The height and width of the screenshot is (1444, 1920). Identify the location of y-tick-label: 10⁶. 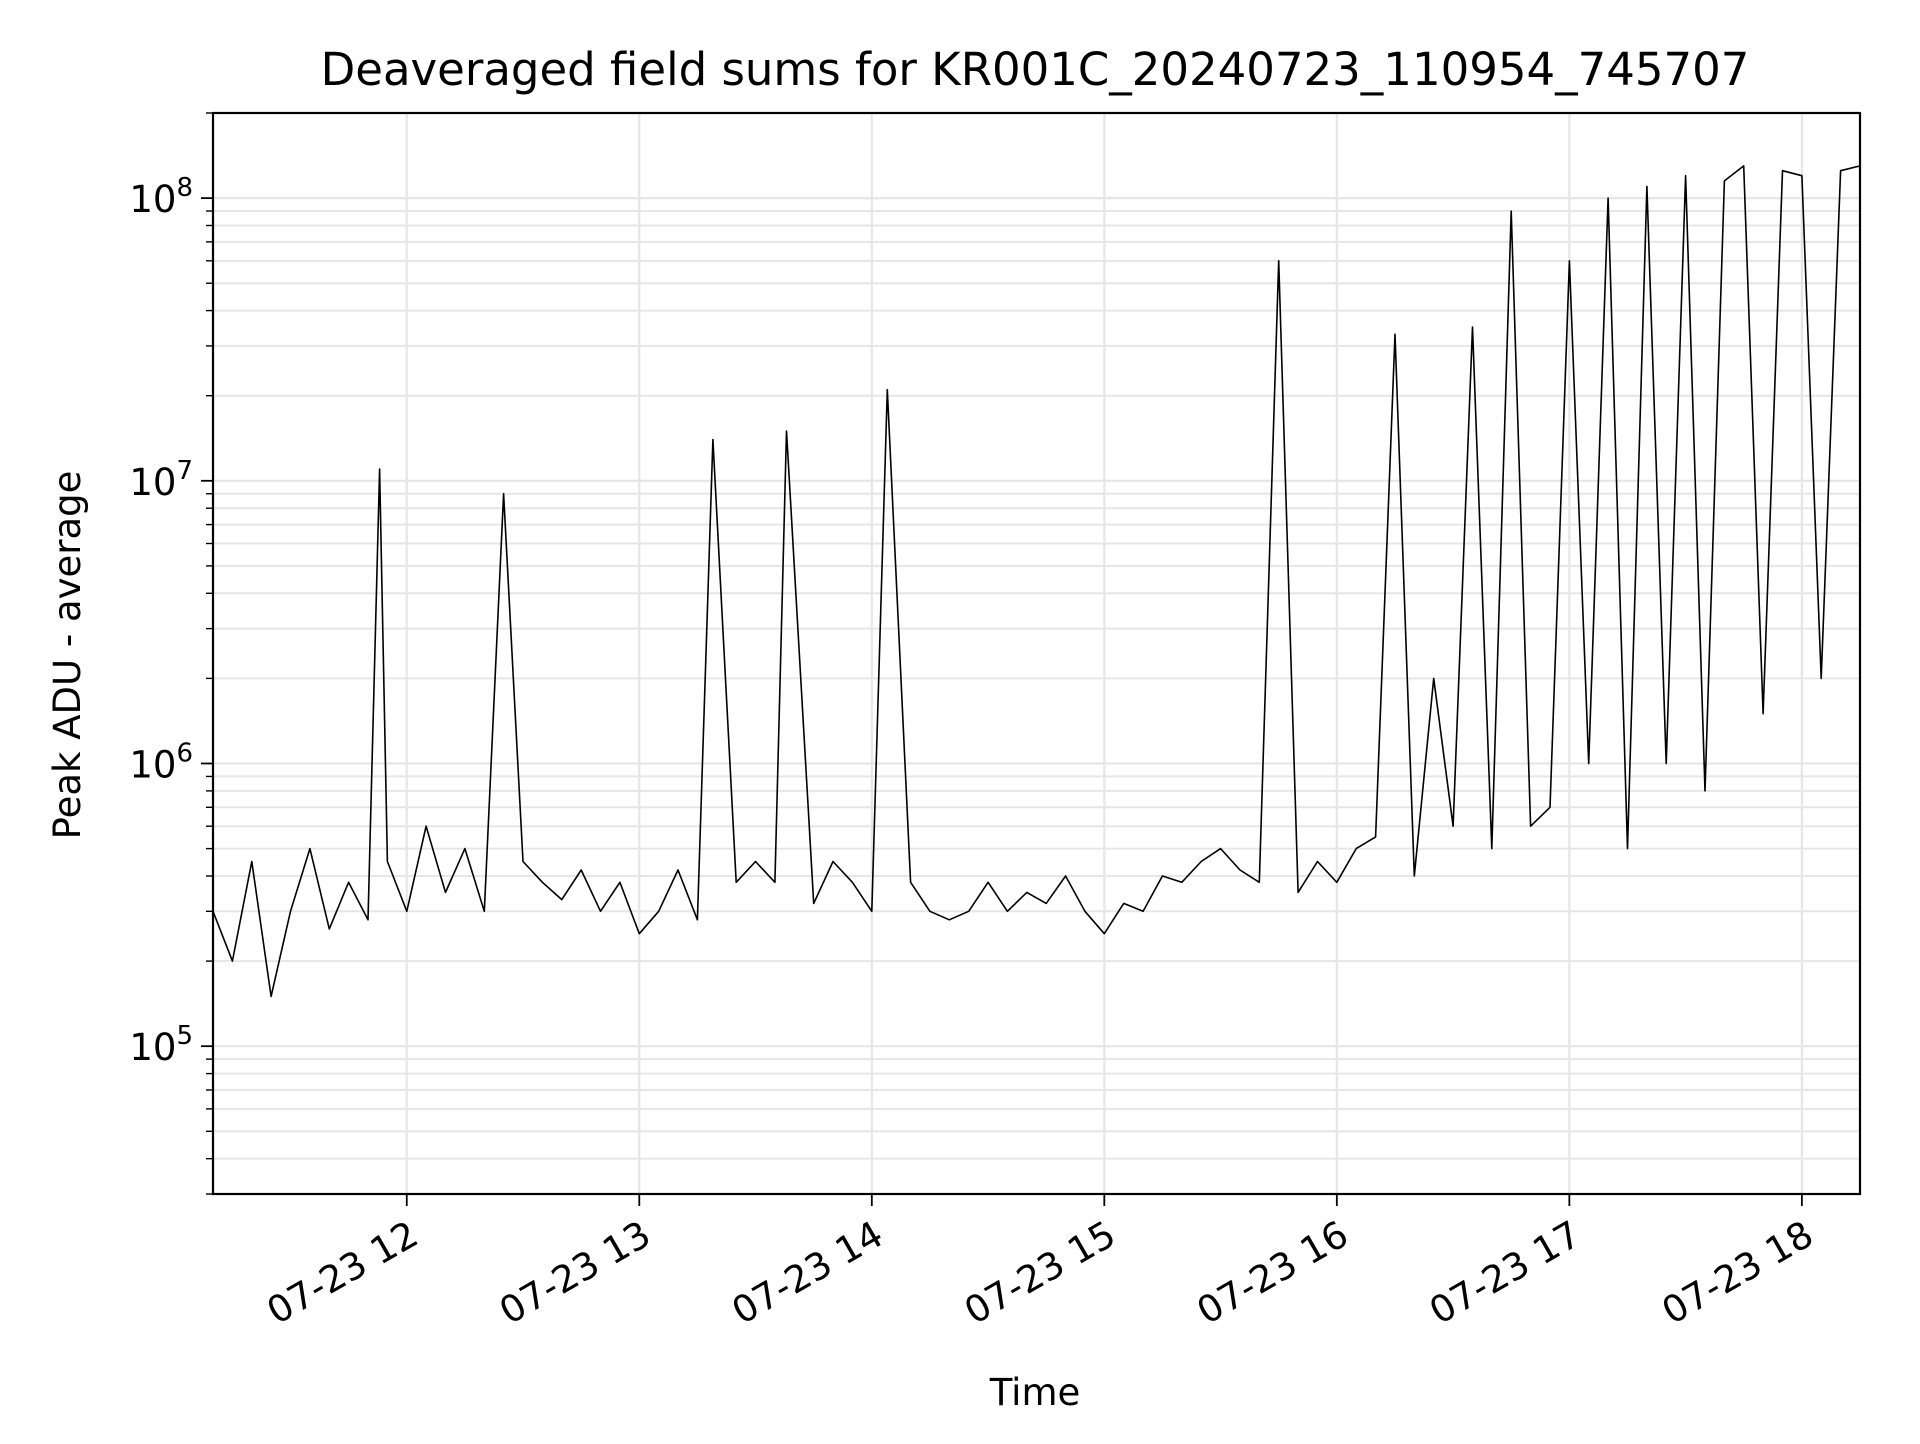
(161, 762).